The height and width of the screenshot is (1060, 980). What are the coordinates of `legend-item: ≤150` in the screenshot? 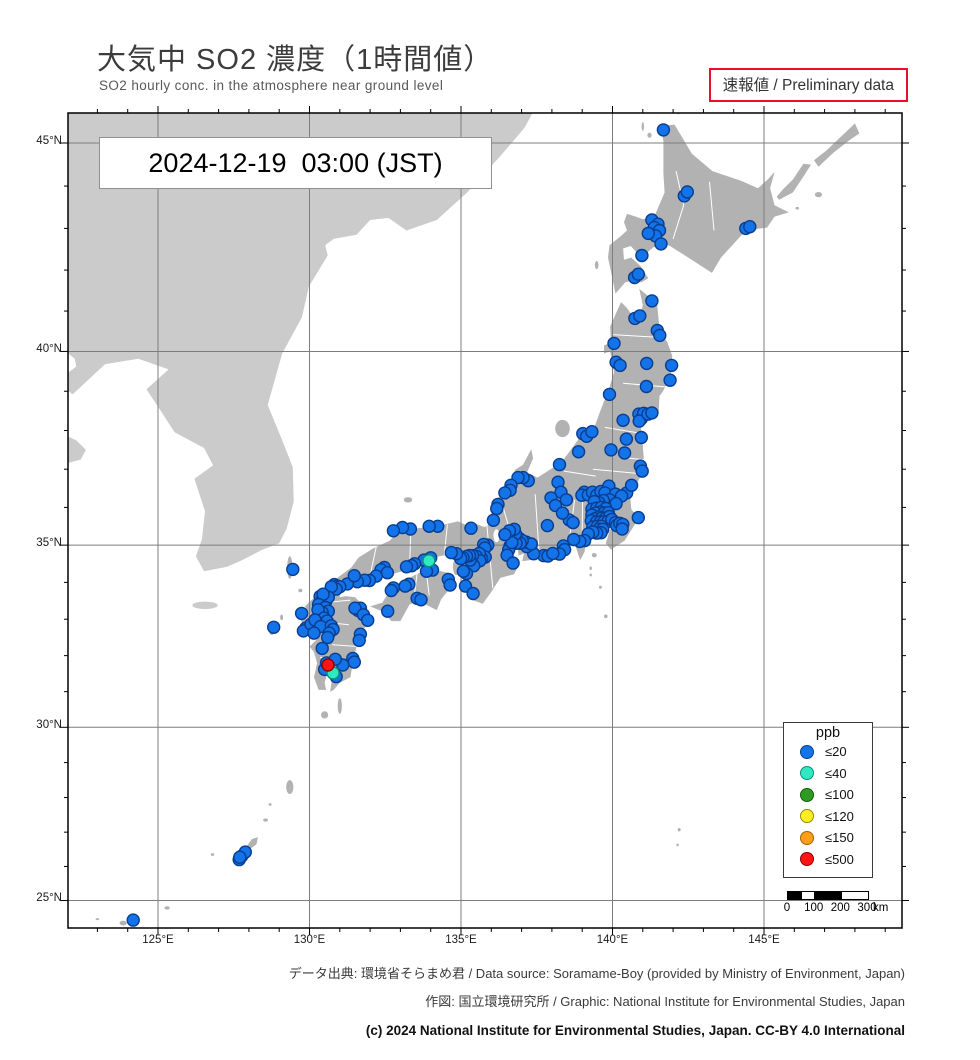 It's located at (828, 838).